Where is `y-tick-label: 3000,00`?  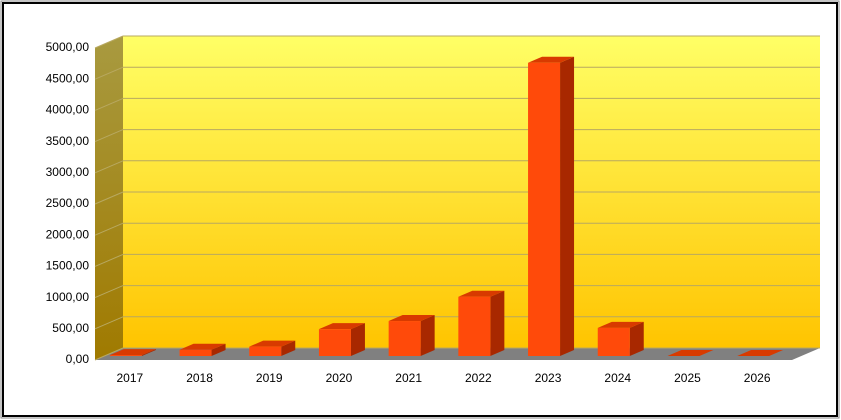 y-tick-label: 3000,00 is located at coordinates (68, 172).